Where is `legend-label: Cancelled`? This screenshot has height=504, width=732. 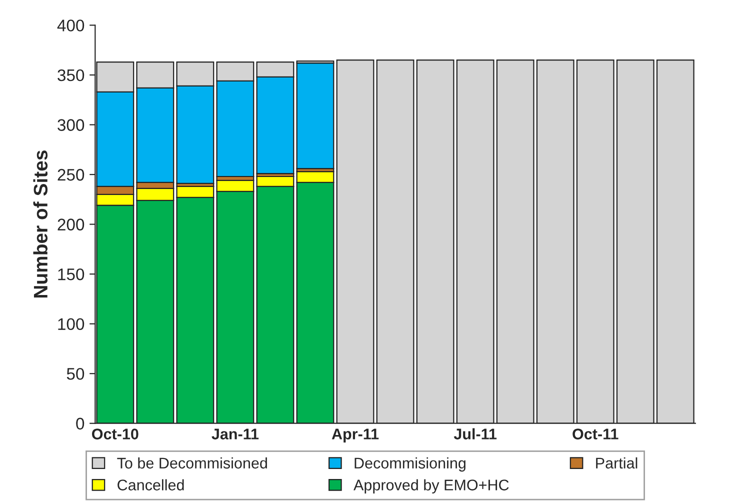 legend-label: Cancelled is located at coordinates (151, 484).